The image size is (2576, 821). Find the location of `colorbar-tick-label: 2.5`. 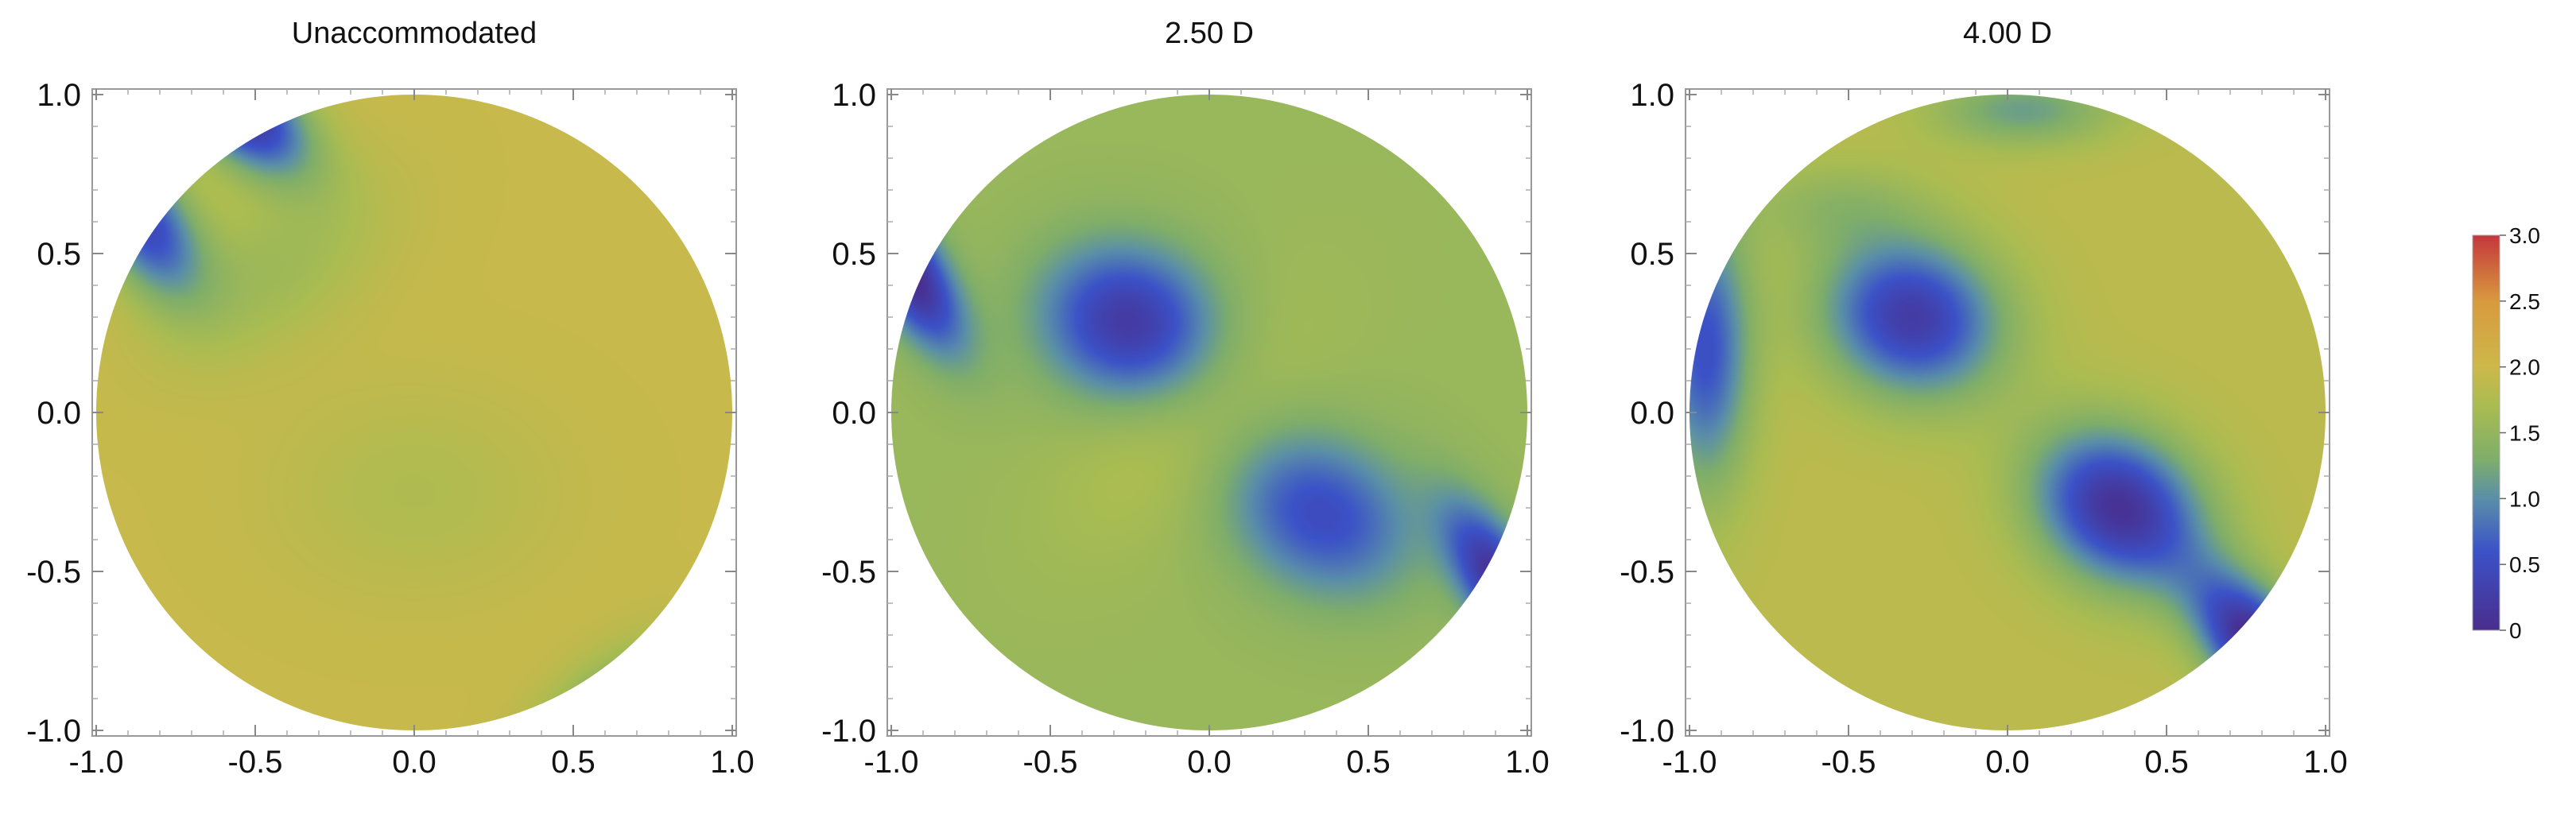

colorbar-tick-label: 2.5 is located at coordinates (2524, 301).